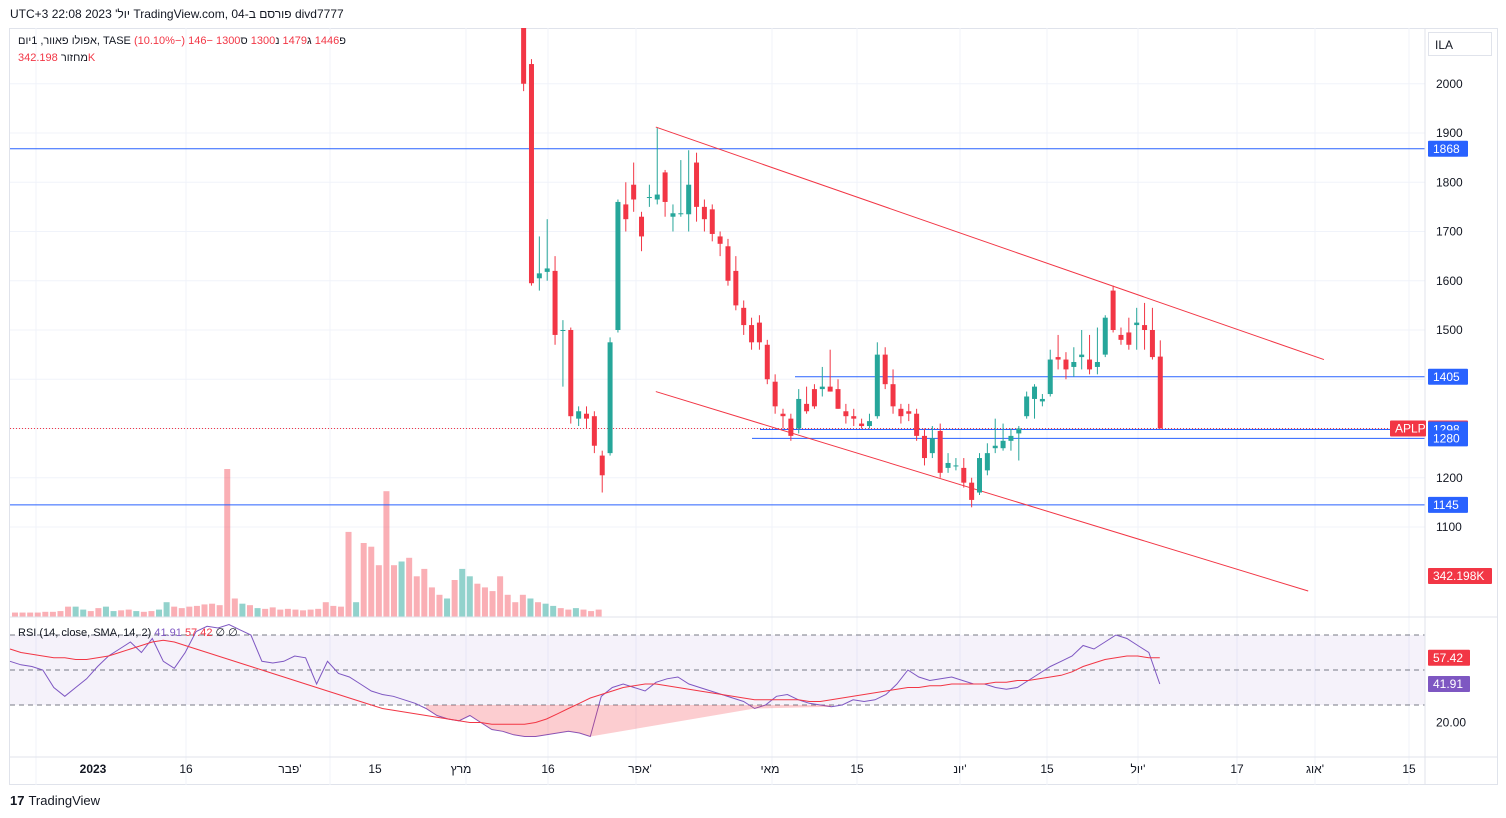 The height and width of the screenshot is (818, 1506). Describe the element at coordinates (55, 800) in the screenshot. I see `tradingview-logo: 17 TradingView` at that location.